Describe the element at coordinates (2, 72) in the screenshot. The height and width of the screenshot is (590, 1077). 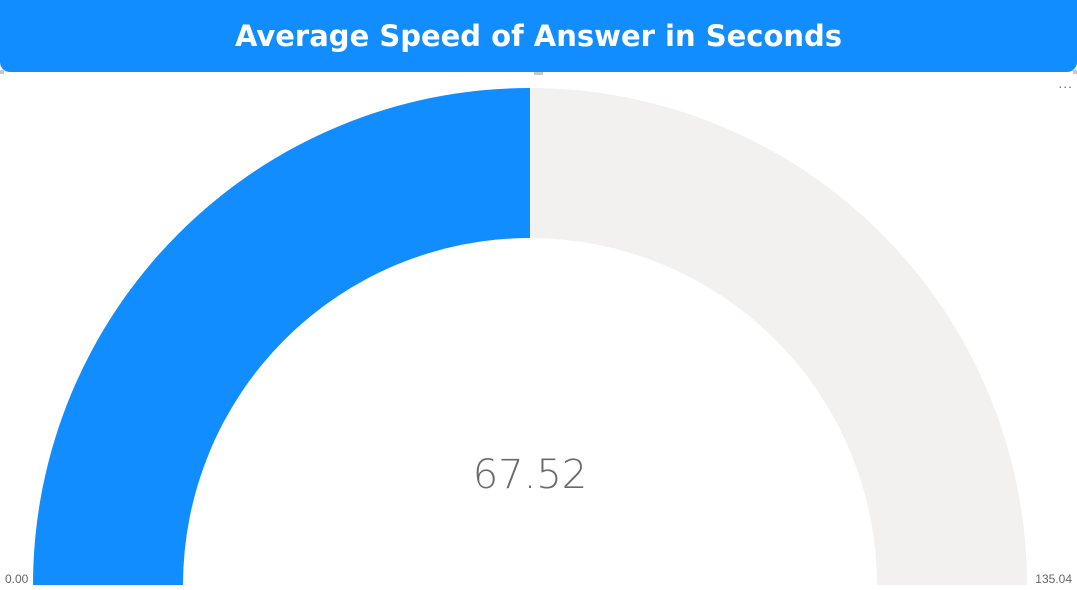
I see `corner-handle-left` at that location.